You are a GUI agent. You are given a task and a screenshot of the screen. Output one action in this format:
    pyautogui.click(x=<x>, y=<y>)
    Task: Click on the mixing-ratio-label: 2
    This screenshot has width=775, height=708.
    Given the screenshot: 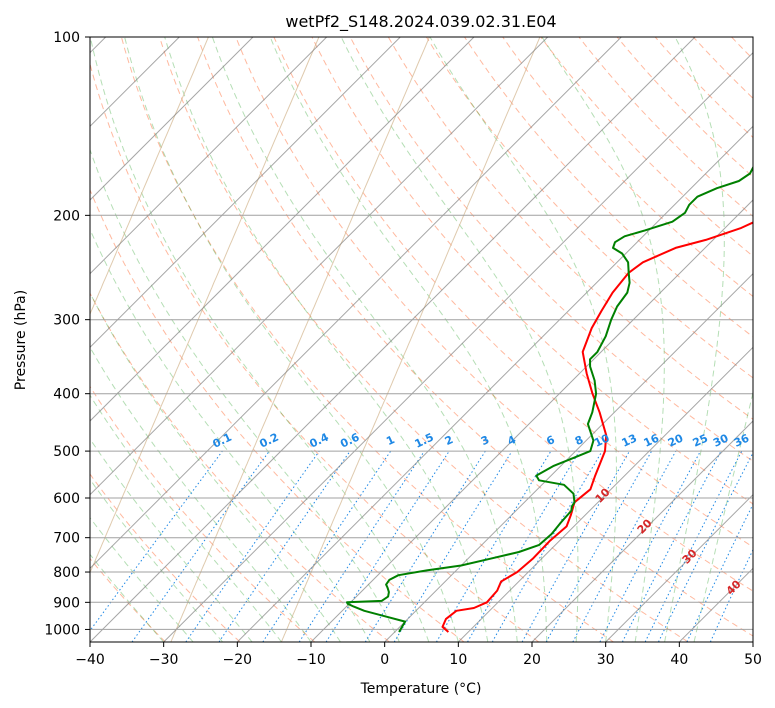 What is the action you would take?
    pyautogui.click(x=449, y=440)
    